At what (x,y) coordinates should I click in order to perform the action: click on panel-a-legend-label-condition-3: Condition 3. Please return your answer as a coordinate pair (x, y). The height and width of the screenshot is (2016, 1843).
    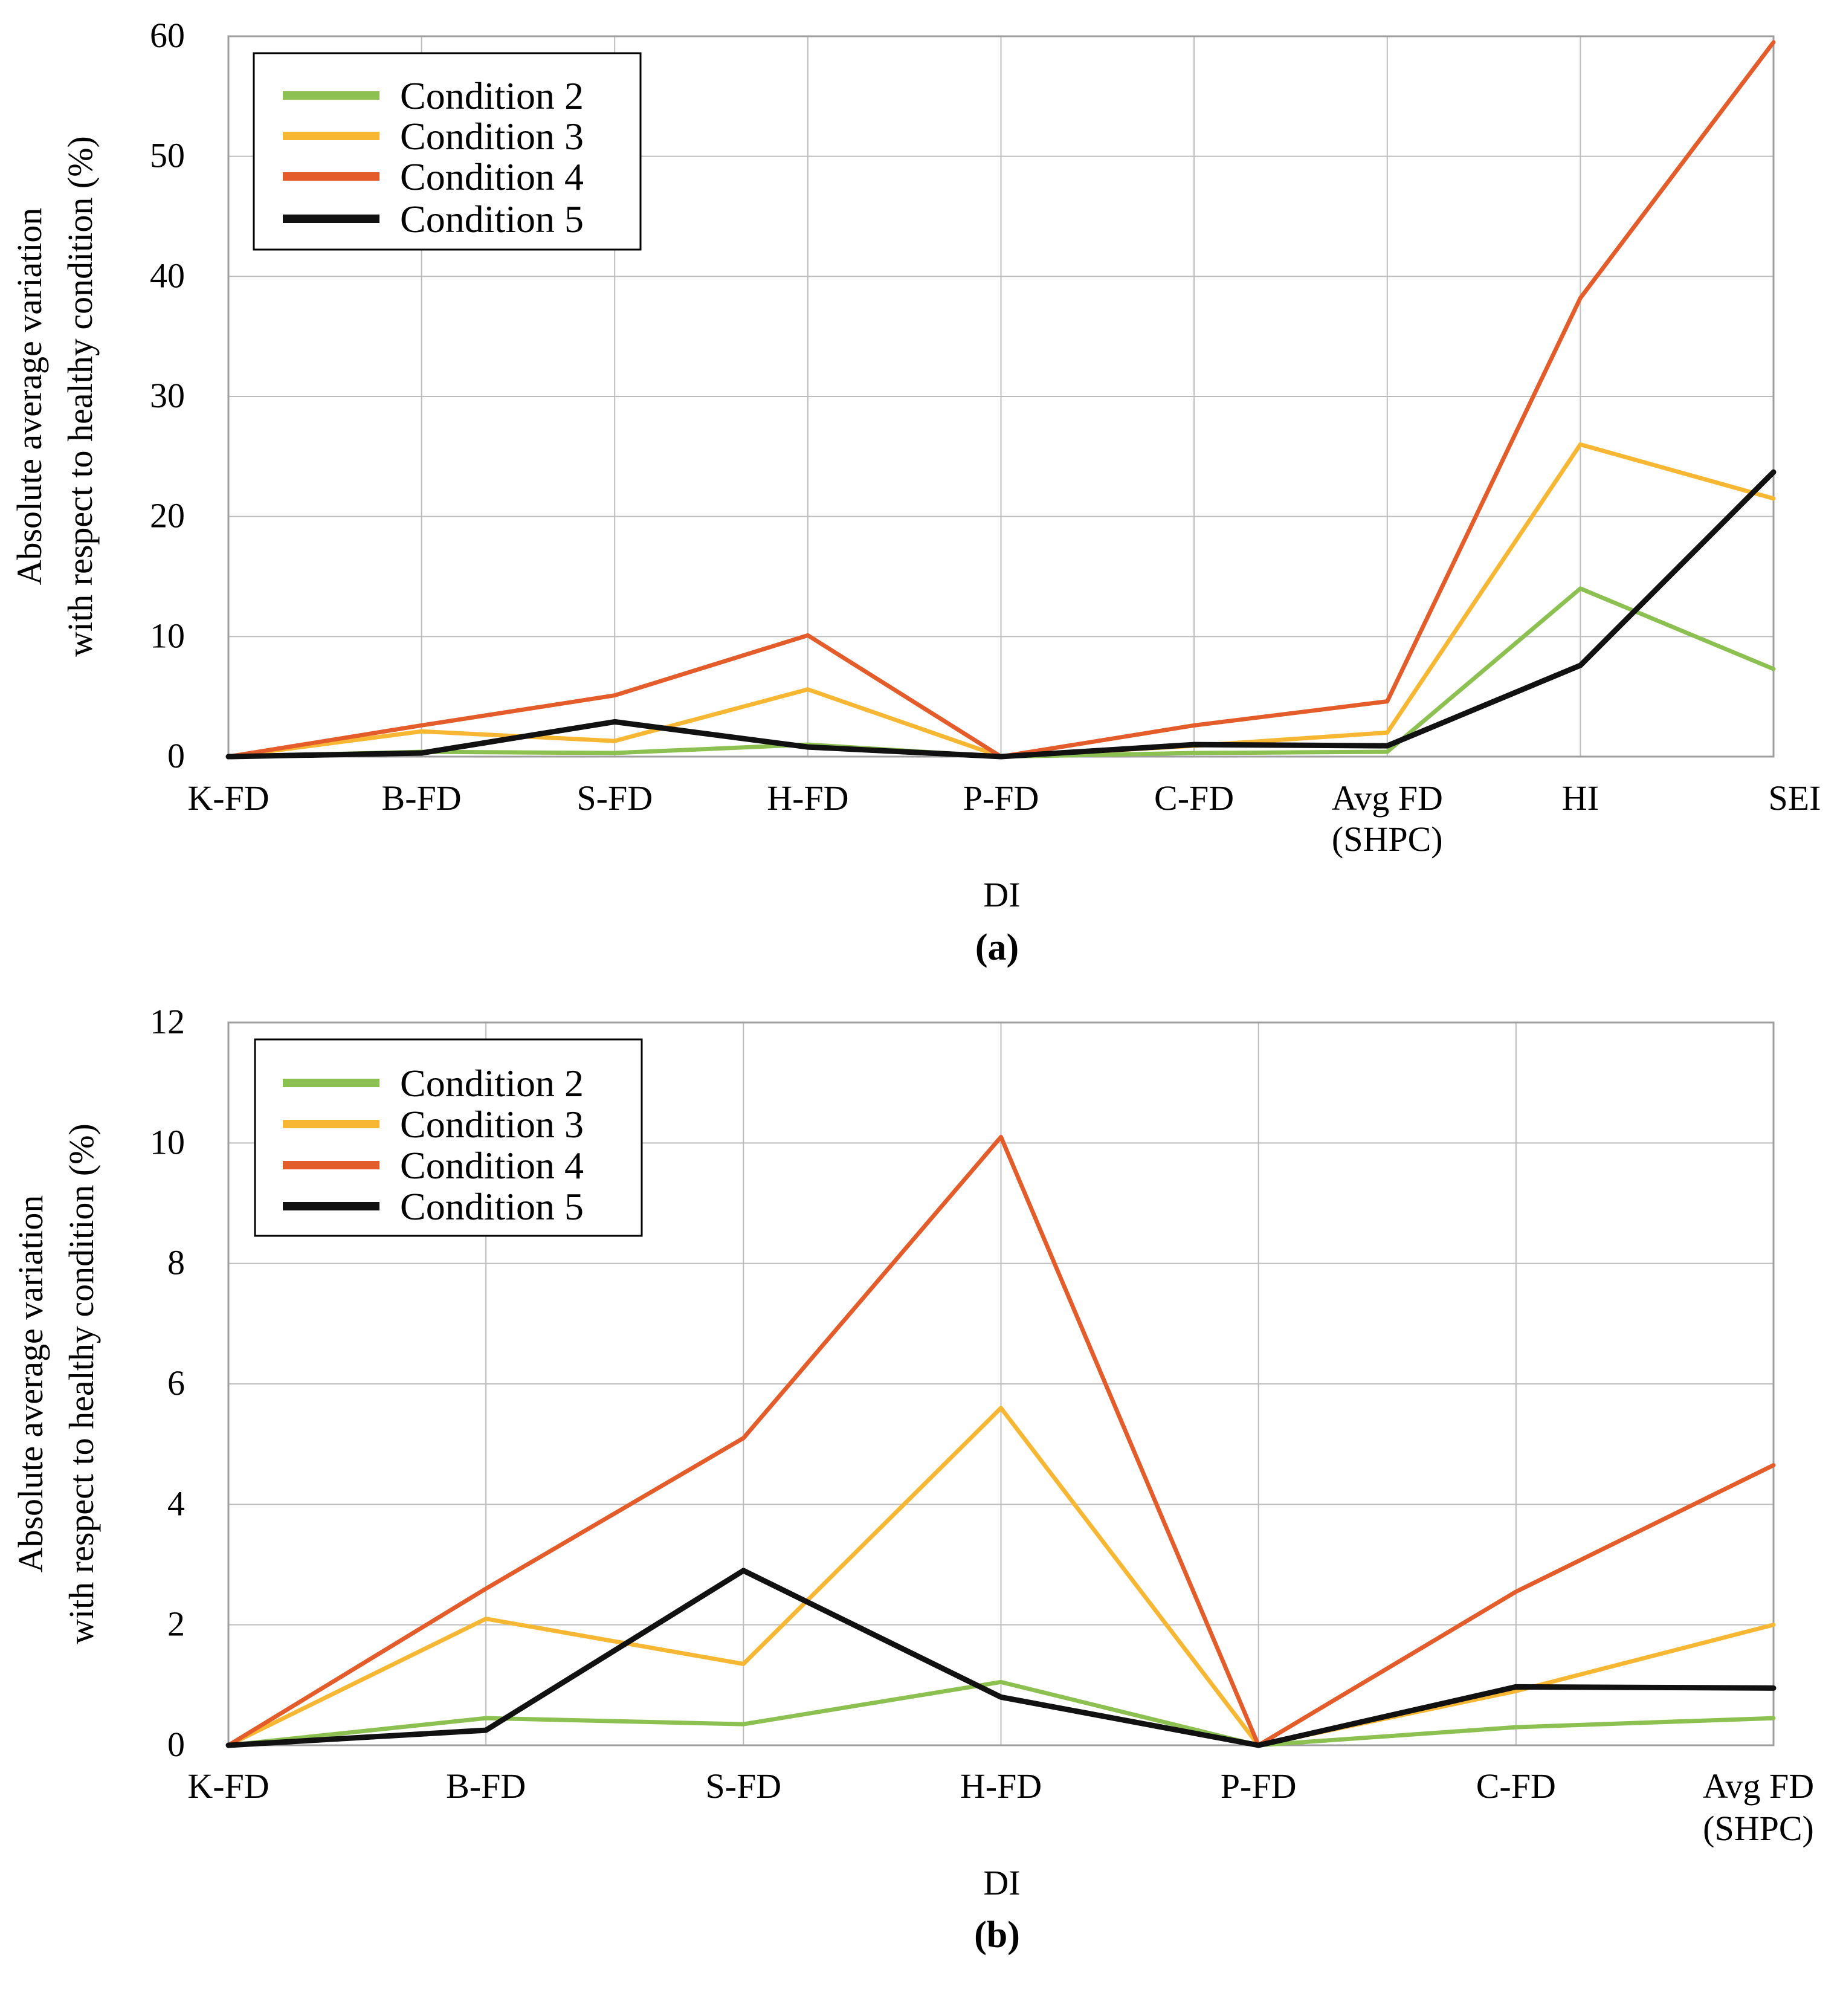
    Looking at the image, I should click on (492, 136).